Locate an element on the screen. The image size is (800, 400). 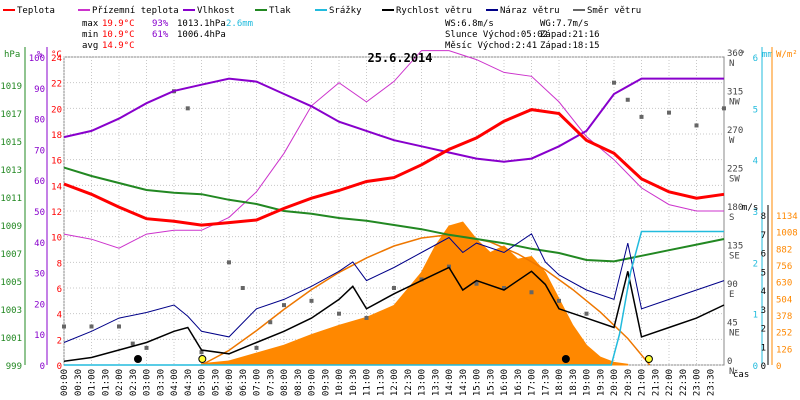
stats-sun-rise: Slunce Východ:05:02 is located at coordinates (496, 35).